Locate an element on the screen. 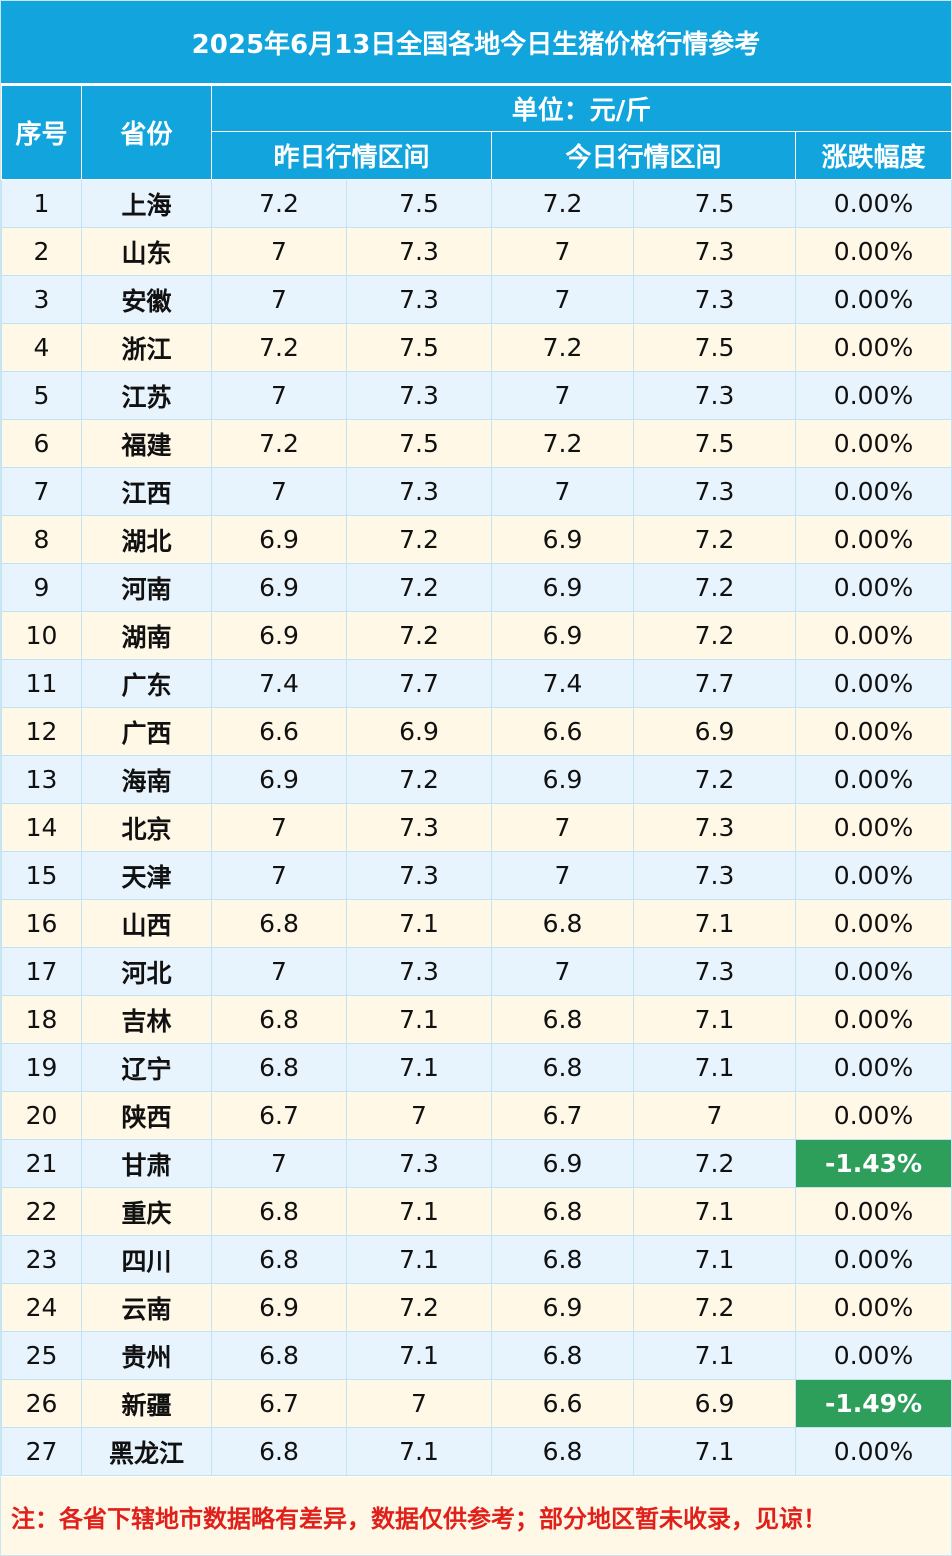  row-index: 11 is located at coordinates (41, 683).